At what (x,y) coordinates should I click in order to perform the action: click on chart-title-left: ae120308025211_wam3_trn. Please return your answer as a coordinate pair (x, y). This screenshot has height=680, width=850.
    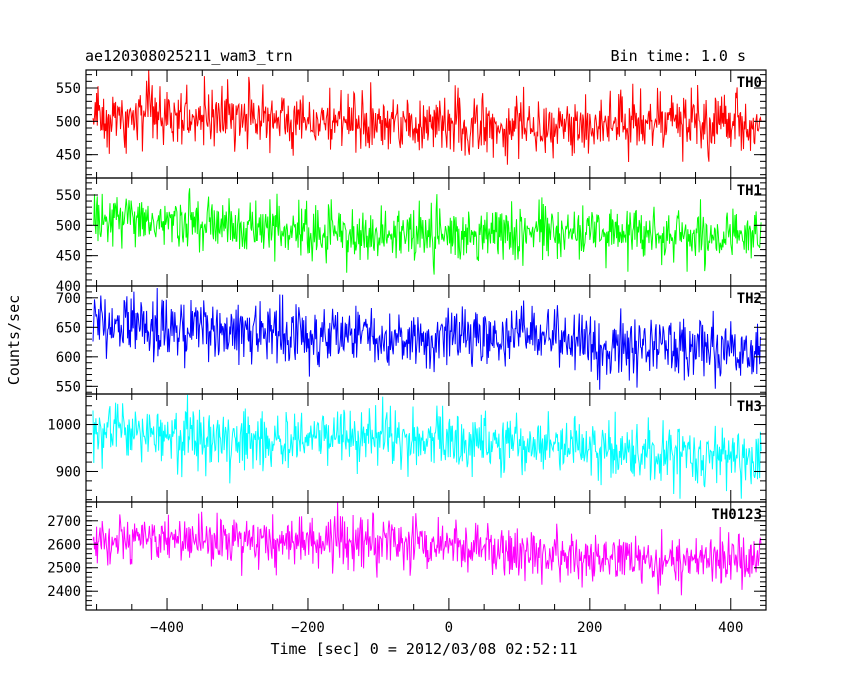
    Looking at the image, I should click on (189, 56).